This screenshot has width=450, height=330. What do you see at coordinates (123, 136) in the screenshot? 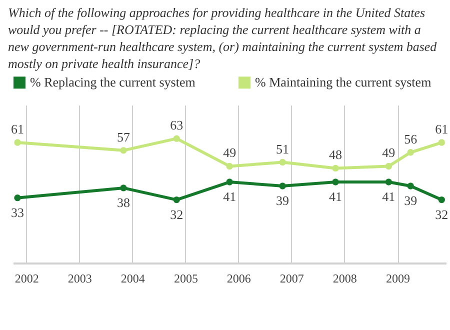
I see `data-label: 57` at bounding box center [123, 136].